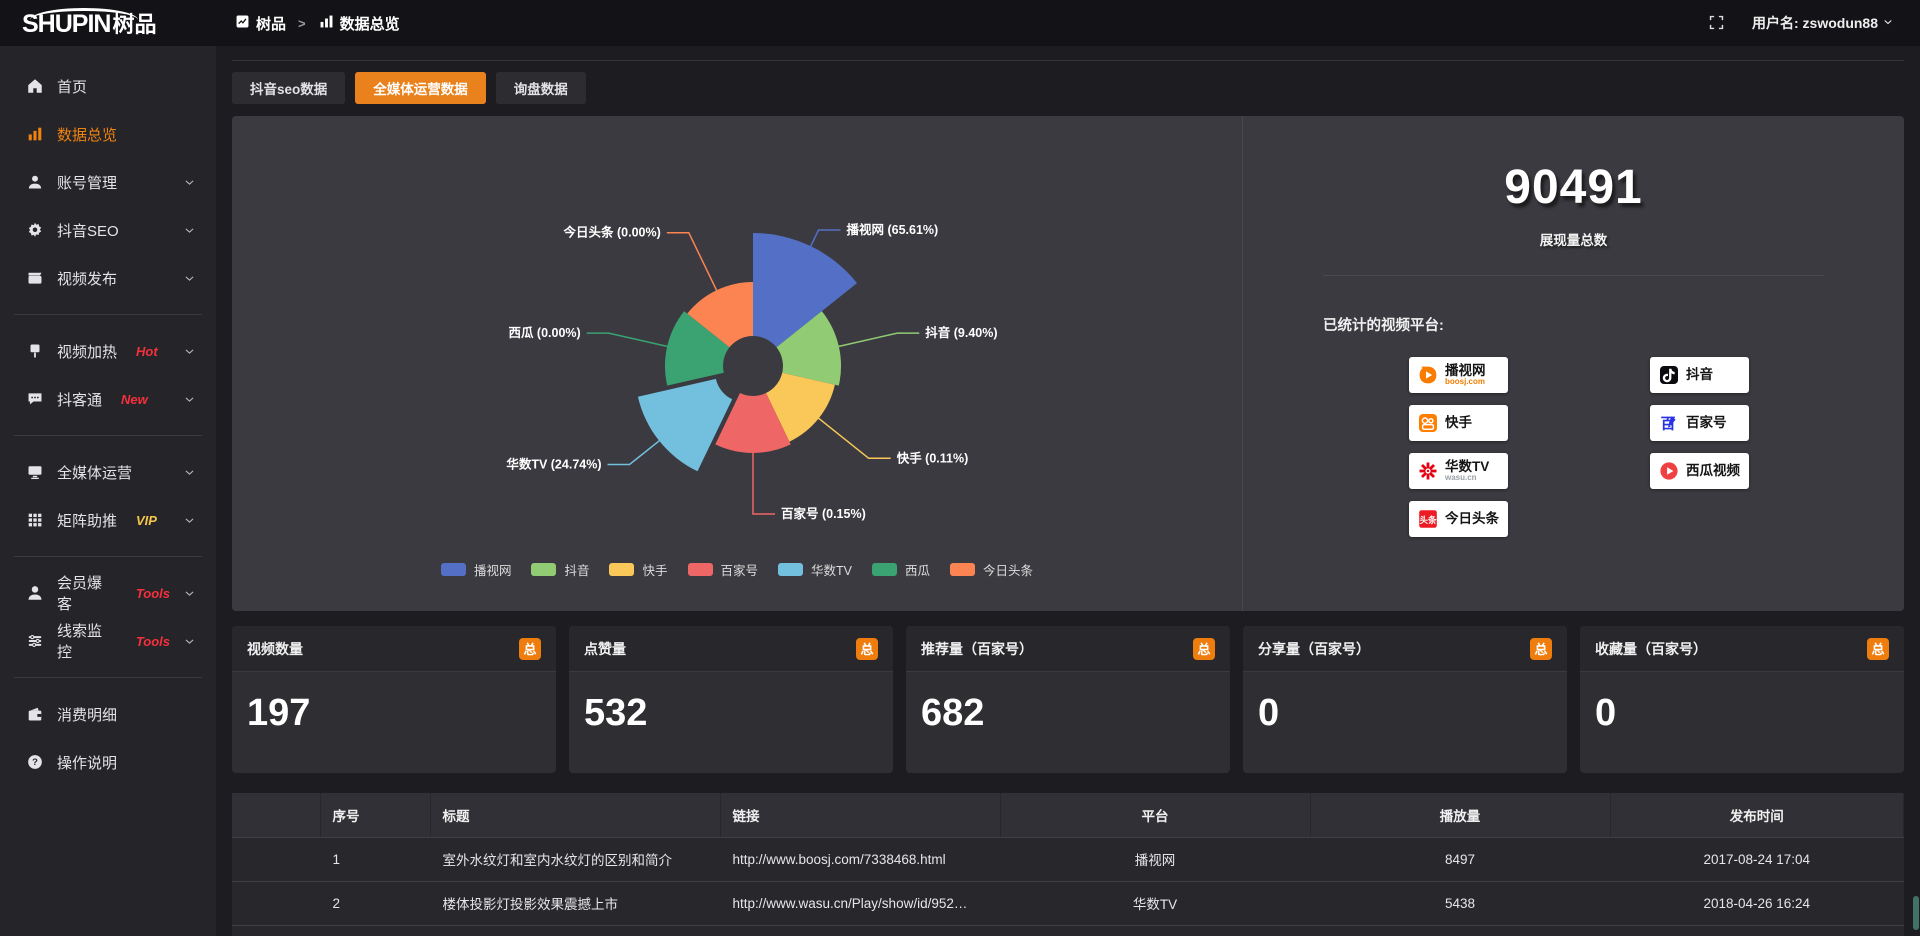 The height and width of the screenshot is (936, 1920). Describe the element at coordinates (1428, 471) in the screenshot. I see `wasu-icon` at that location.